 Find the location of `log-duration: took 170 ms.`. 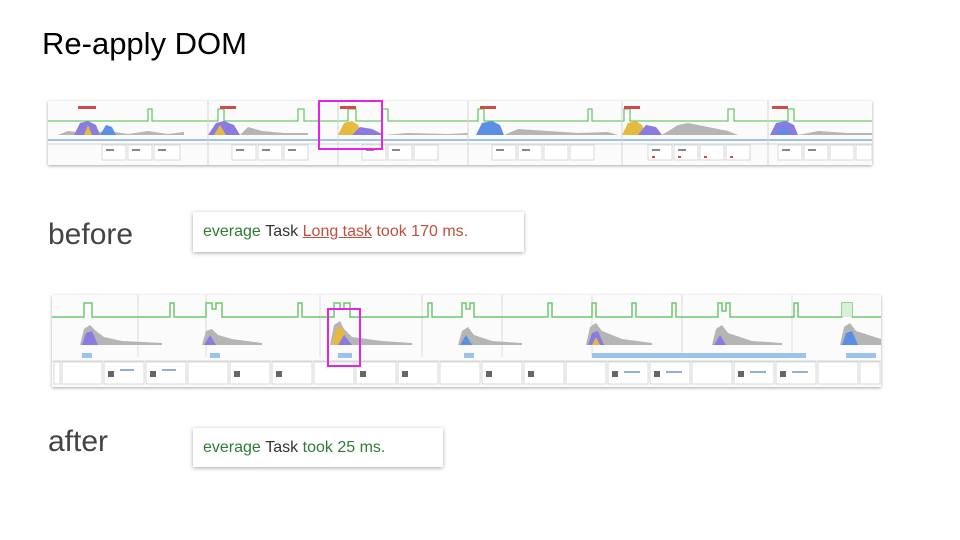

log-duration: took 170 ms. is located at coordinates (422, 231).